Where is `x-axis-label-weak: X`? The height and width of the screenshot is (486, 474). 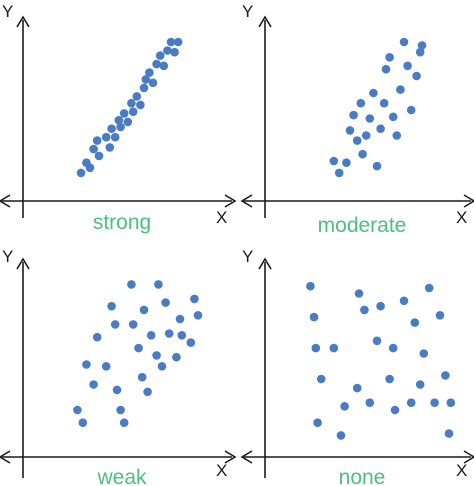
x-axis-label-weak: X is located at coordinates (221, 470).